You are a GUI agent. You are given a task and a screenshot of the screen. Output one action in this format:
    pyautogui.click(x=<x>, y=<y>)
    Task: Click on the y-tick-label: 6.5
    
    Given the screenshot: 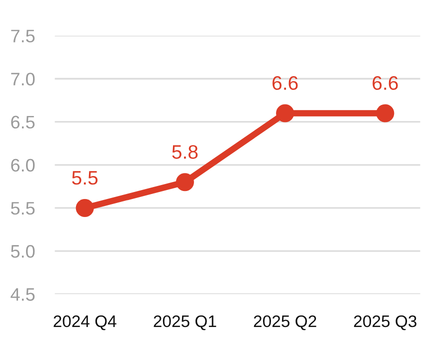 What is the action you would take?
    pyautogui.click(x=23, y=122)
    